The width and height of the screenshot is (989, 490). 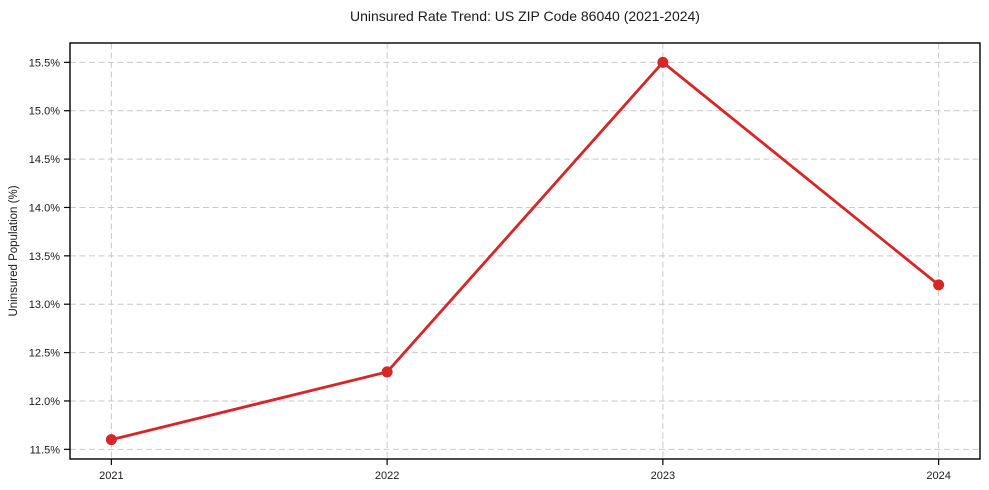 What do you see at coordinates (939, 285) in the screenshot?
I see `data-point-2024` at bounding box center [939, 285].